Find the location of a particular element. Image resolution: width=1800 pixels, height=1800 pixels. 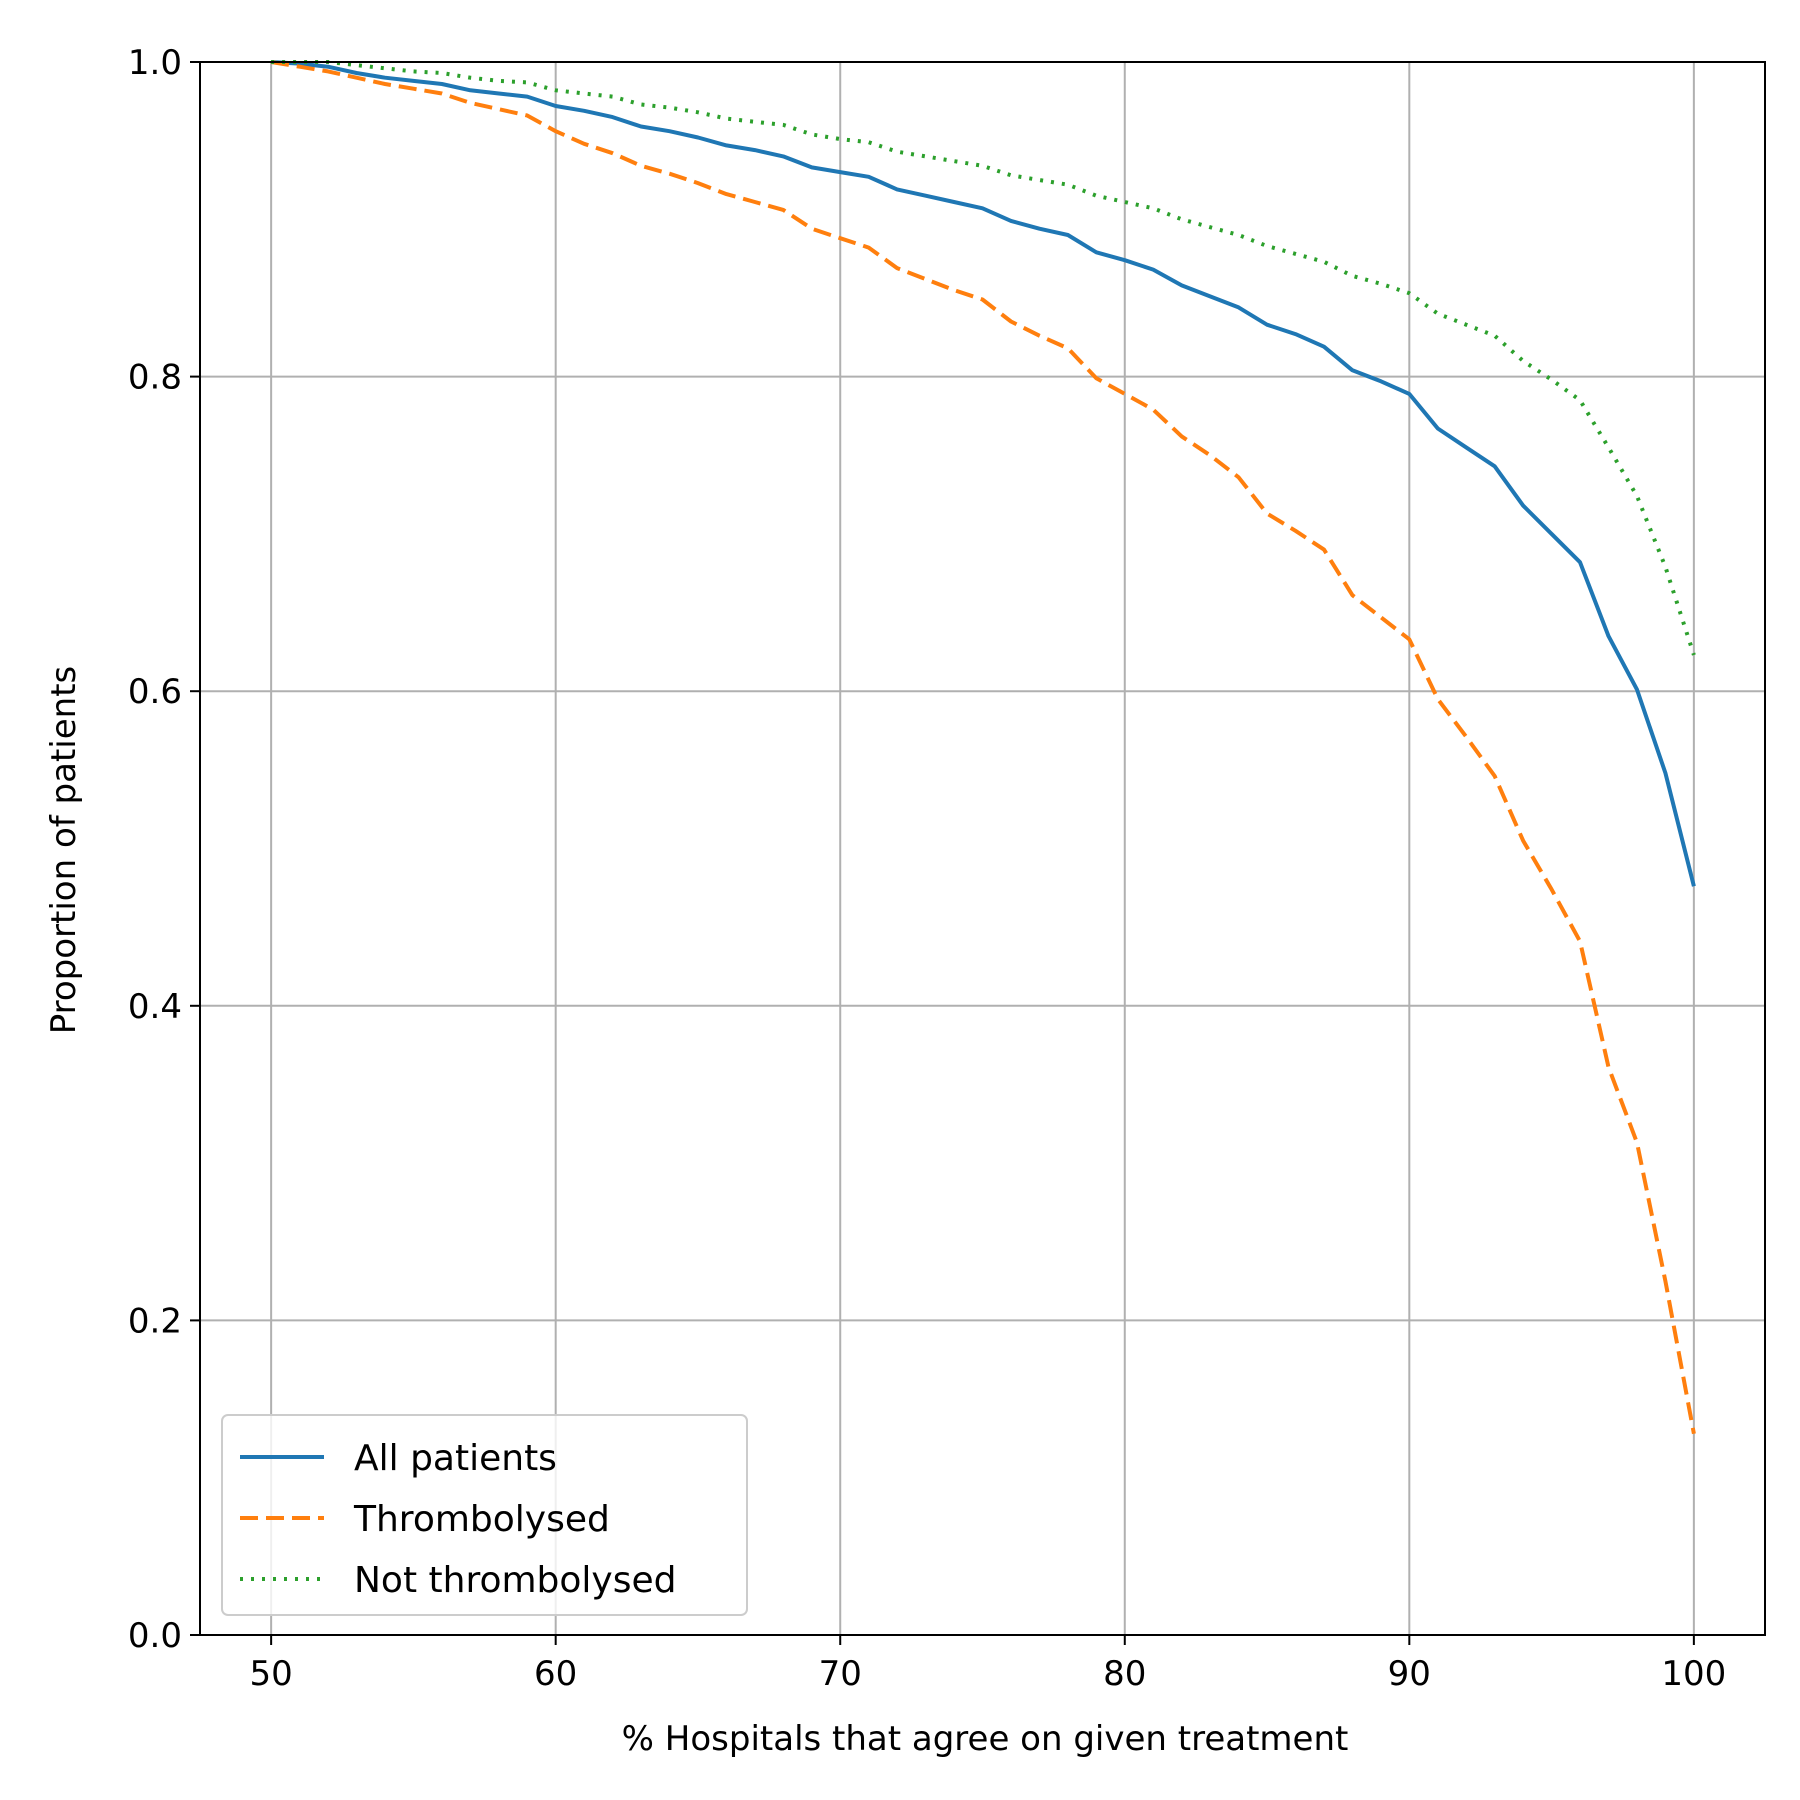

y-tick-label: 0.6 is located at coordinates (155, 692).